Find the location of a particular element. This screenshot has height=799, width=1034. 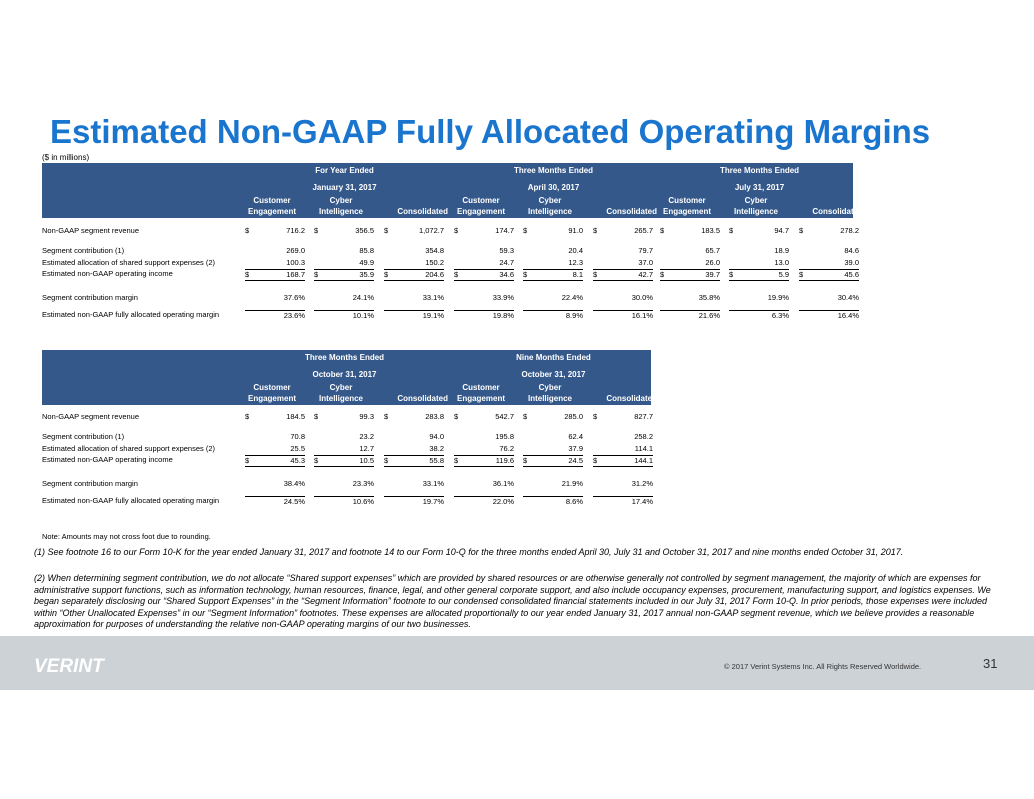

row-label: Segment contribution (1) is located at coordinates (83, 436).